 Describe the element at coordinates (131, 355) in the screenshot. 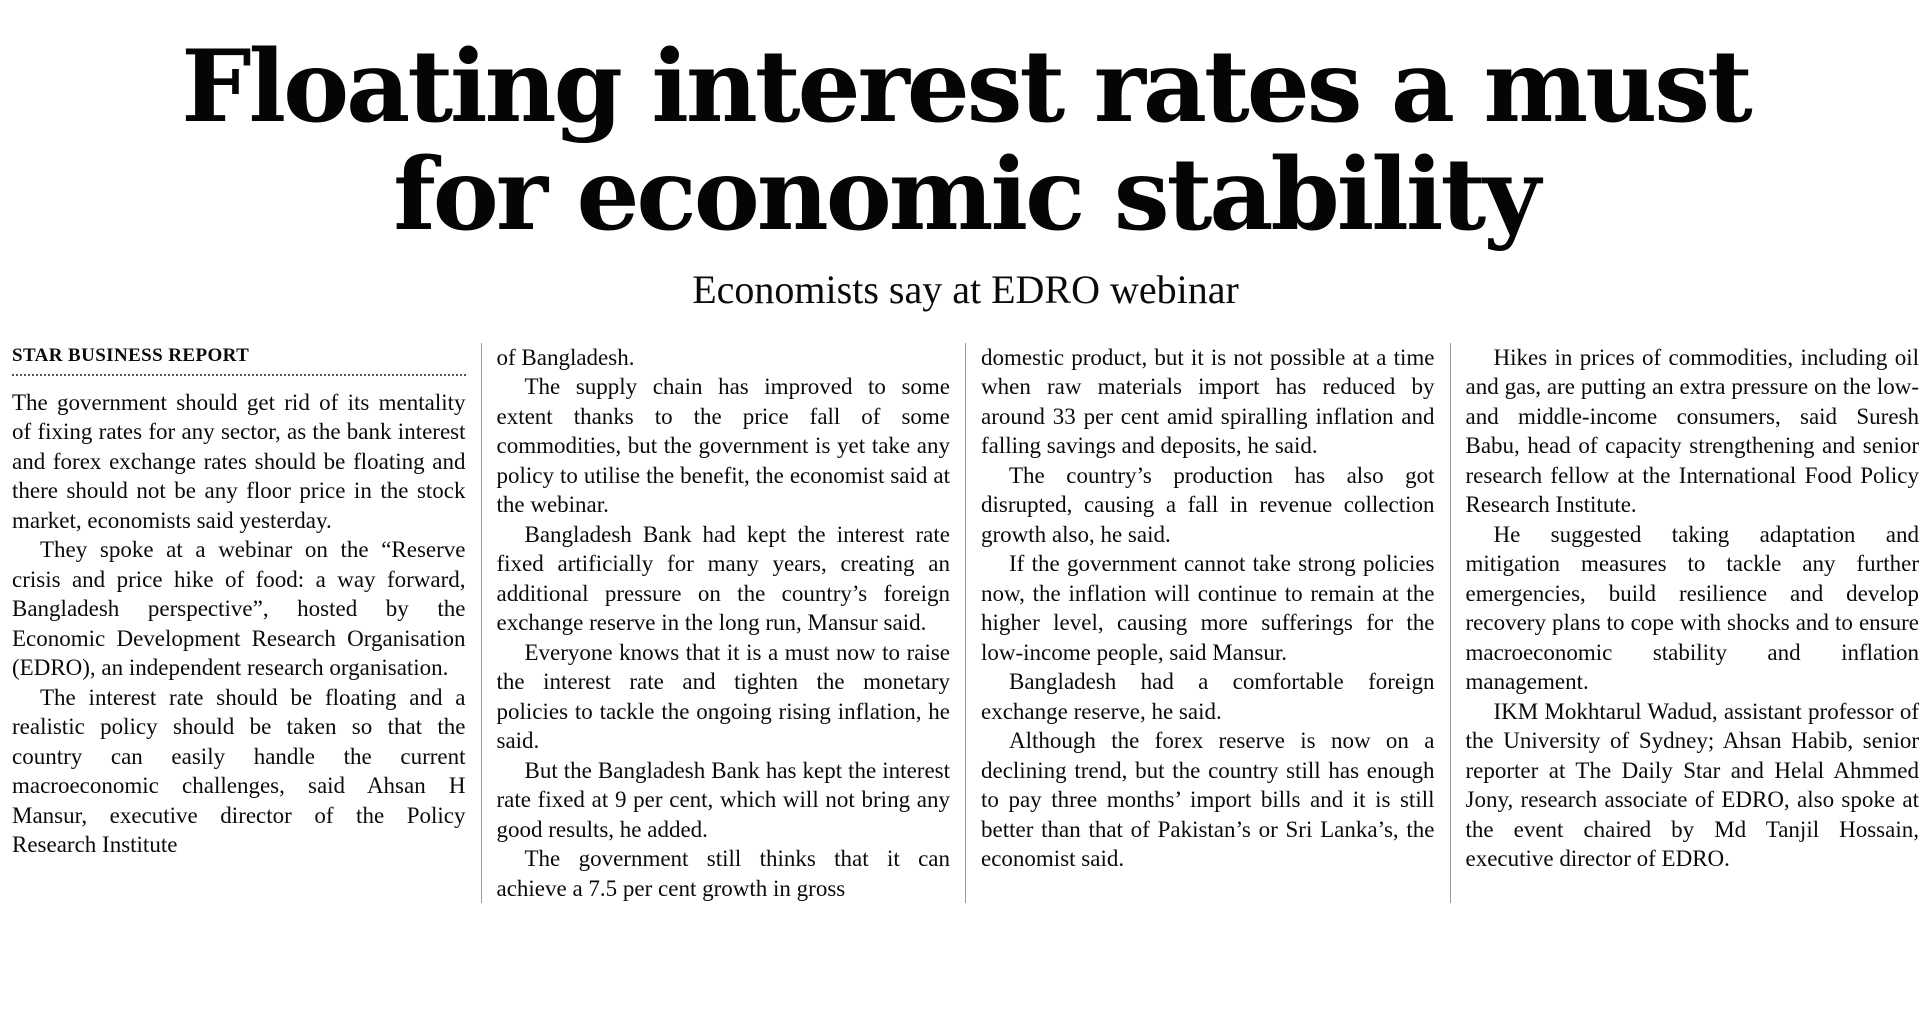

I see `byline: STAR BUSINESS REPORT` at that location.